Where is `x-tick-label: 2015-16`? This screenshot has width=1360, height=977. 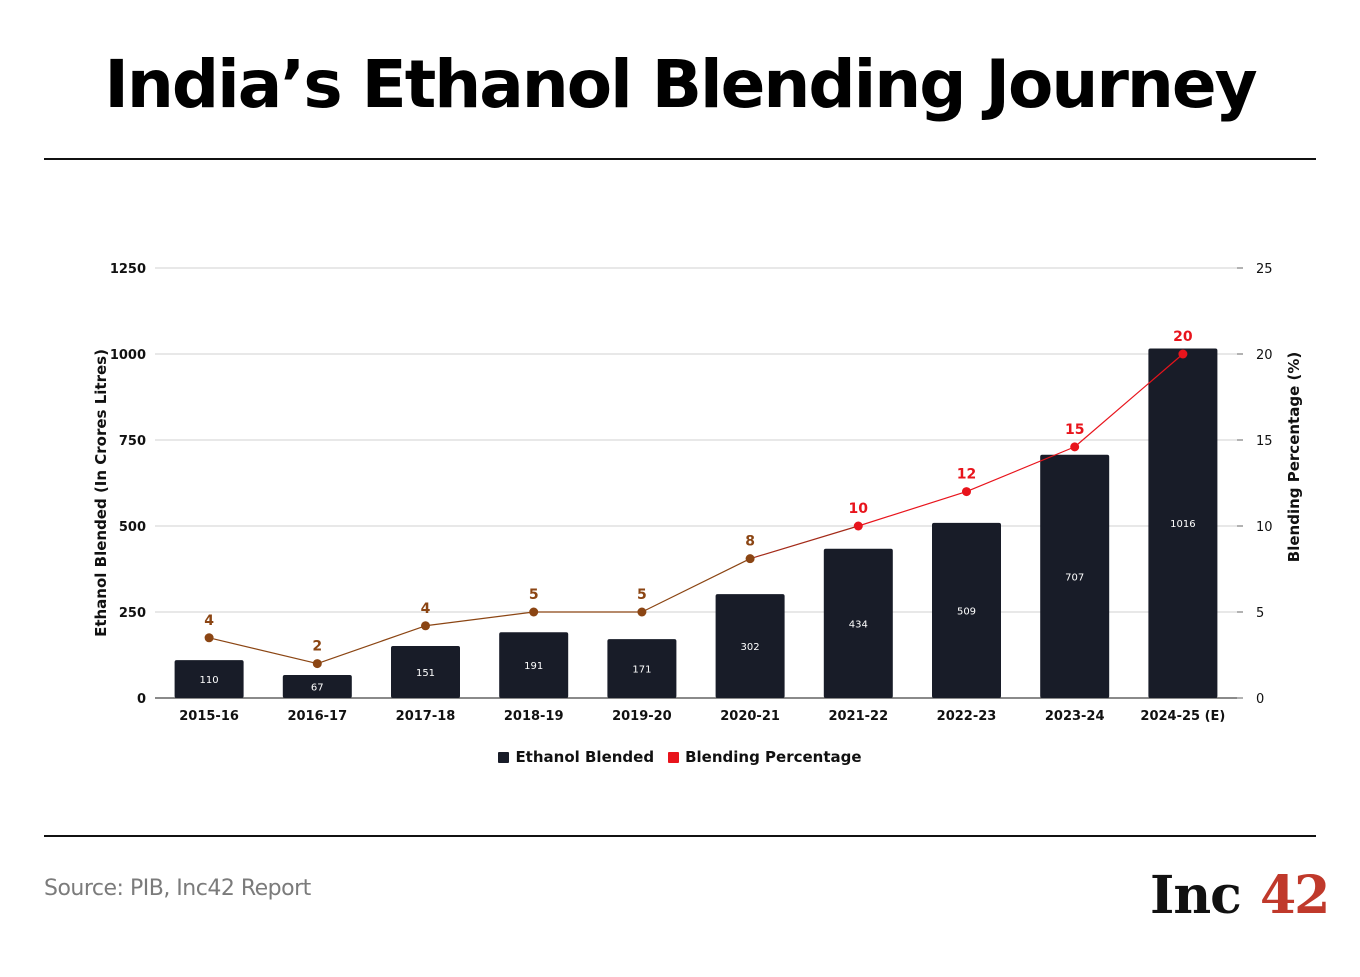
x-tick-label: 2015-16 is located at coordinates (209, 716).